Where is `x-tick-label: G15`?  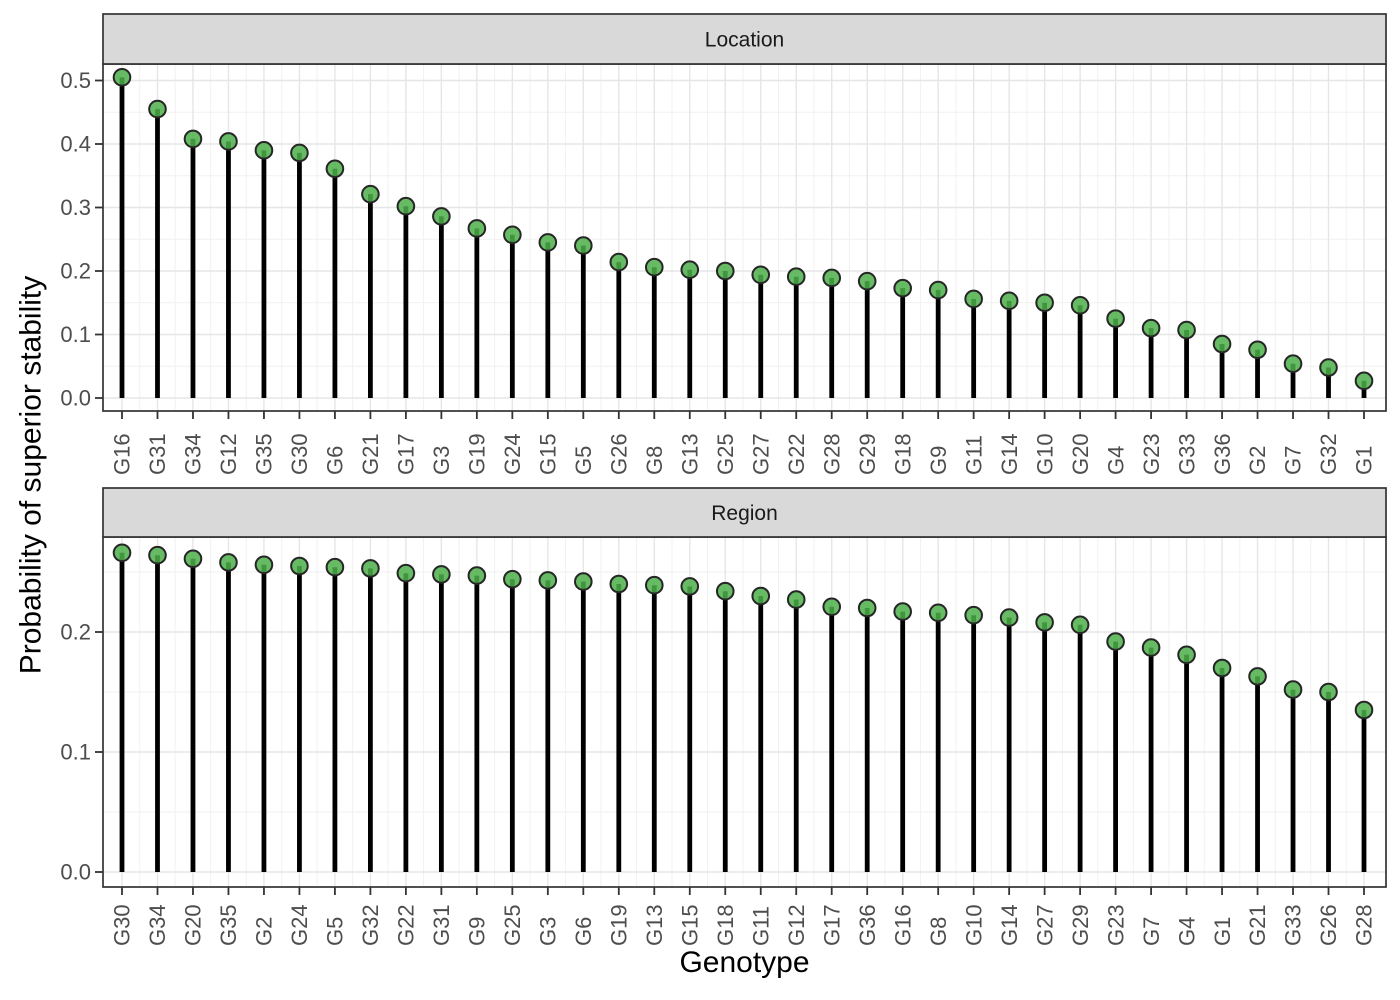 x-tick-label: G15 is located at coordinates (689, 925).